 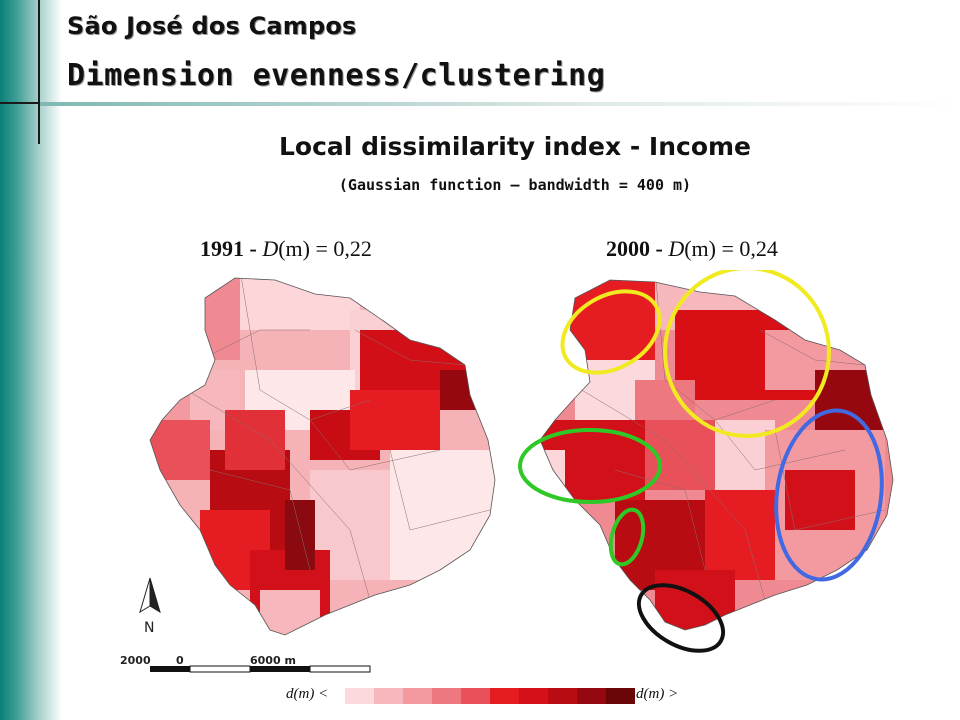 I want to click on slide-title-dimension: Dimension evenness/clustering, so click(x=336, y=75).